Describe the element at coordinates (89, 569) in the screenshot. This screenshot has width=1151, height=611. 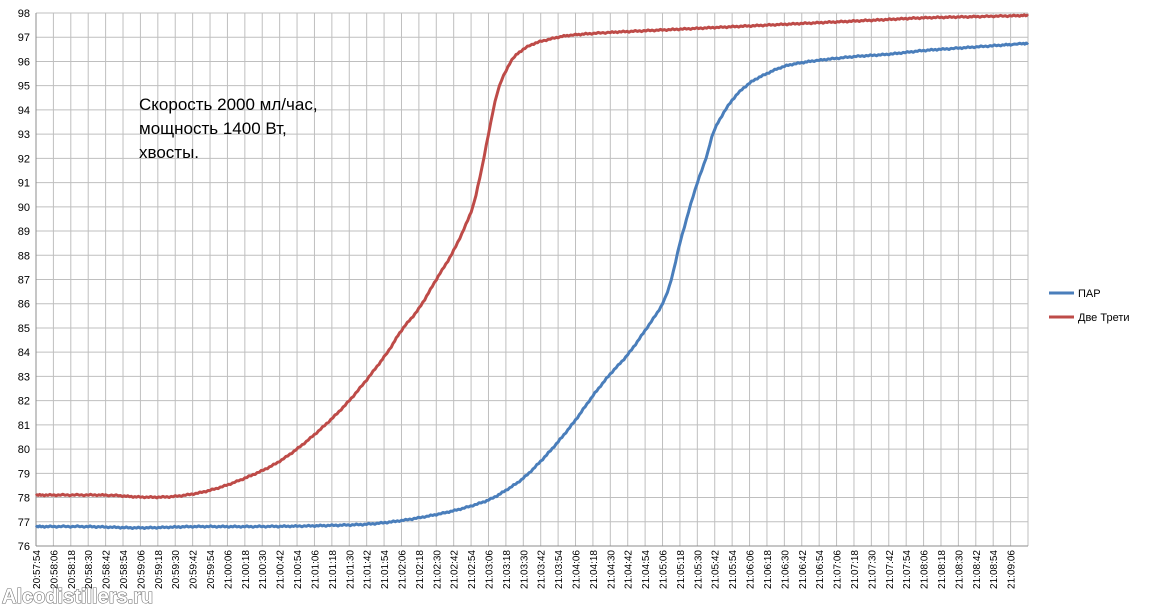
I see `x-tick-label: 20:58:30` at that location.